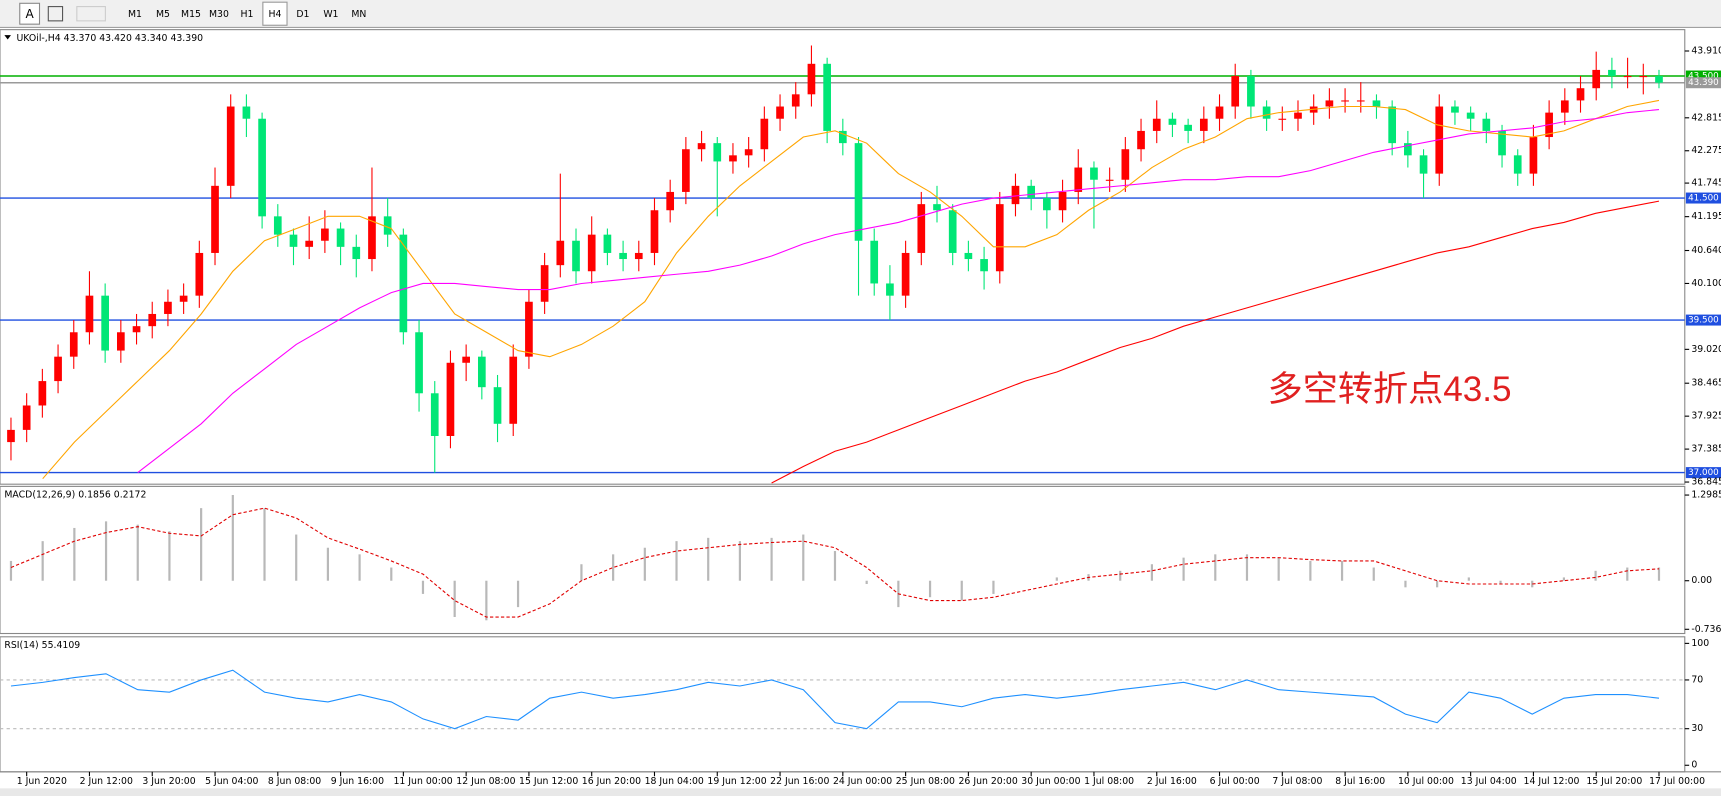  I want to click on x-tick-label: 15 Jul 20:00, so click(1614, 781).